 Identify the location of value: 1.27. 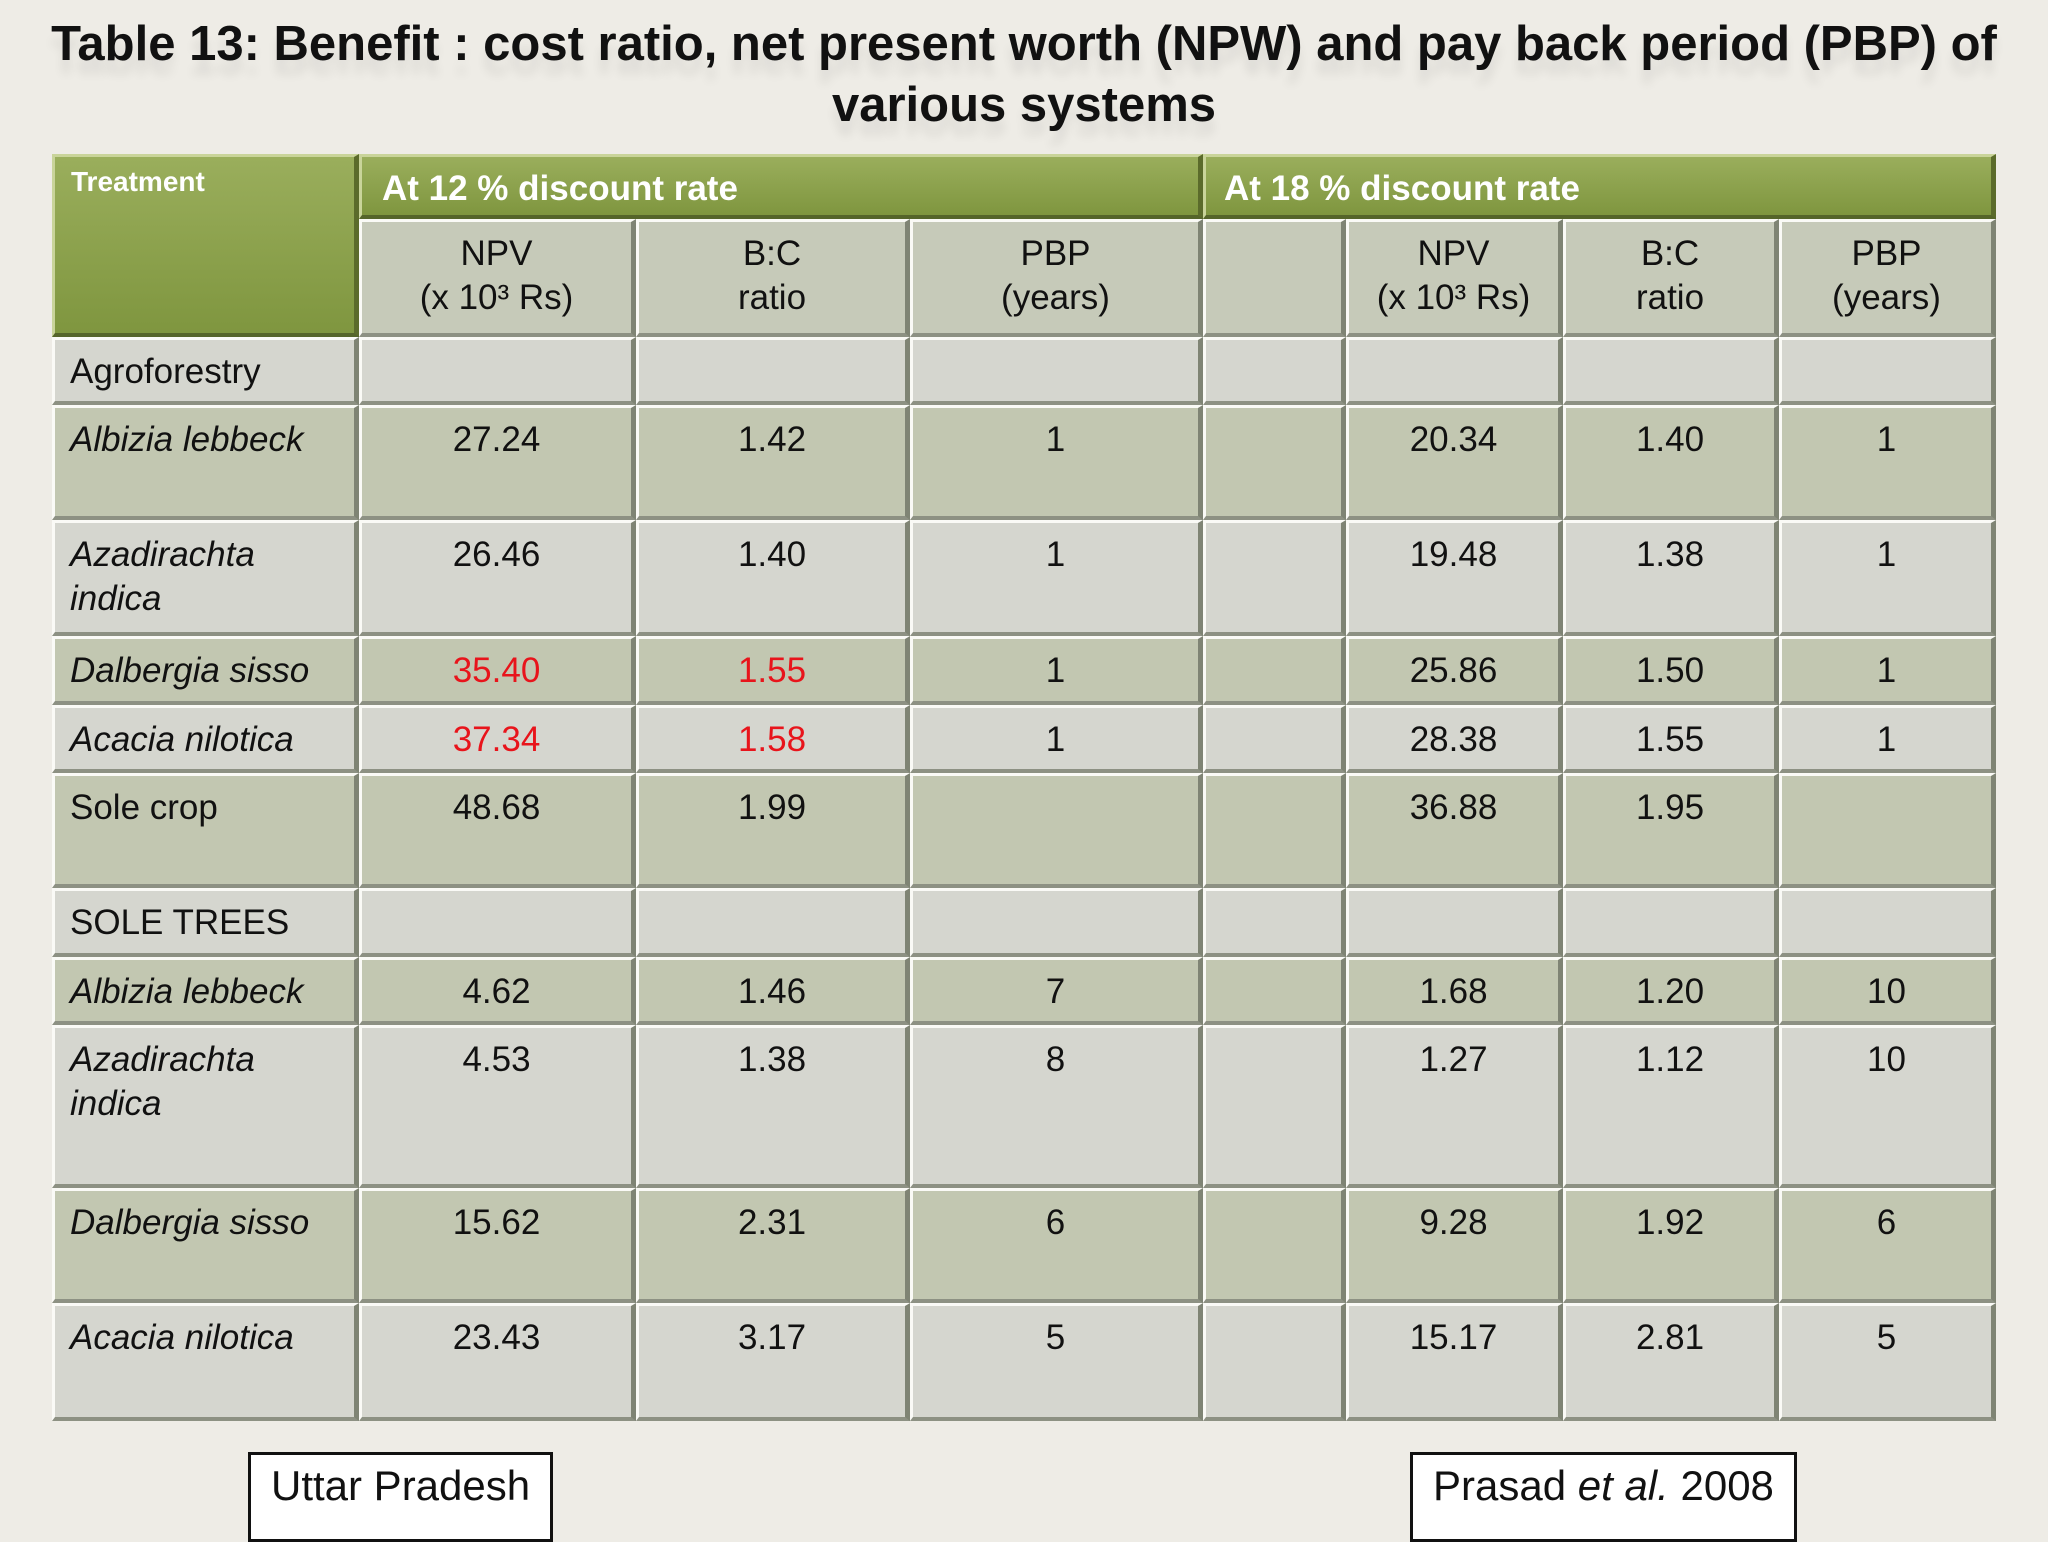
(1453, 1059).